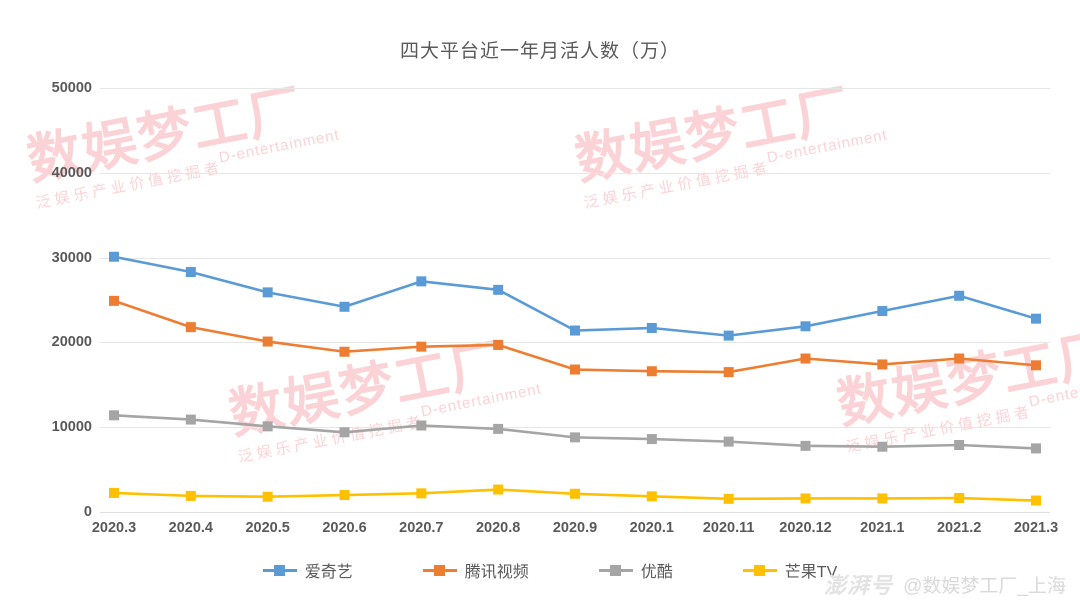 The width and height of the screenshot is (1080, 608). I want to click on legend-item-label: 爱奇艺, so click(328, 572).